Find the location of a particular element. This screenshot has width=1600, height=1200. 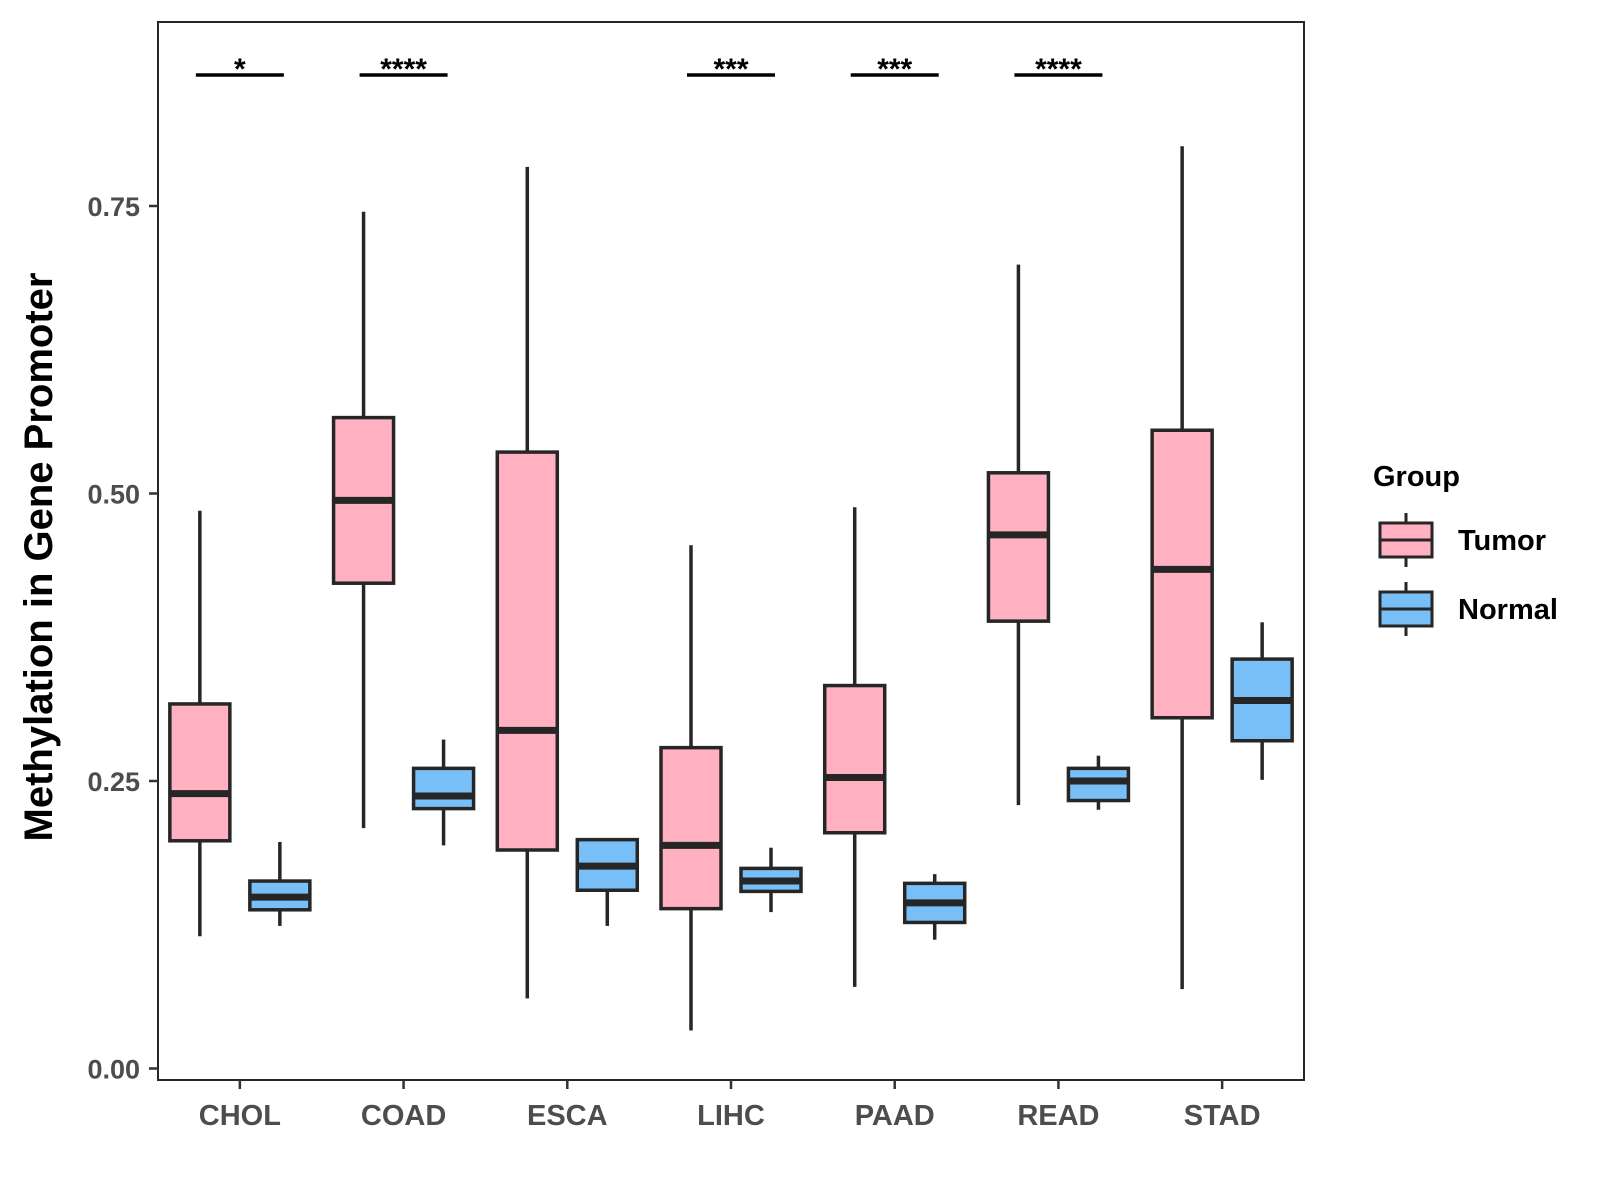

x-tick-label: PAAD is located at coordinates (895, 1116).